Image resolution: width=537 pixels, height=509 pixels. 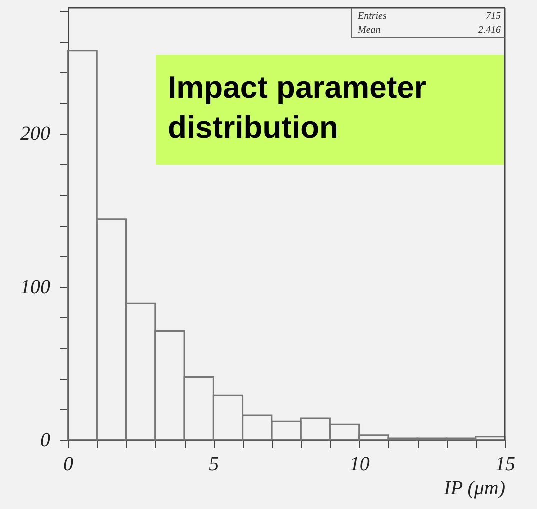 I want to click on x-tick-label: 5, so click(x=214, y=465).